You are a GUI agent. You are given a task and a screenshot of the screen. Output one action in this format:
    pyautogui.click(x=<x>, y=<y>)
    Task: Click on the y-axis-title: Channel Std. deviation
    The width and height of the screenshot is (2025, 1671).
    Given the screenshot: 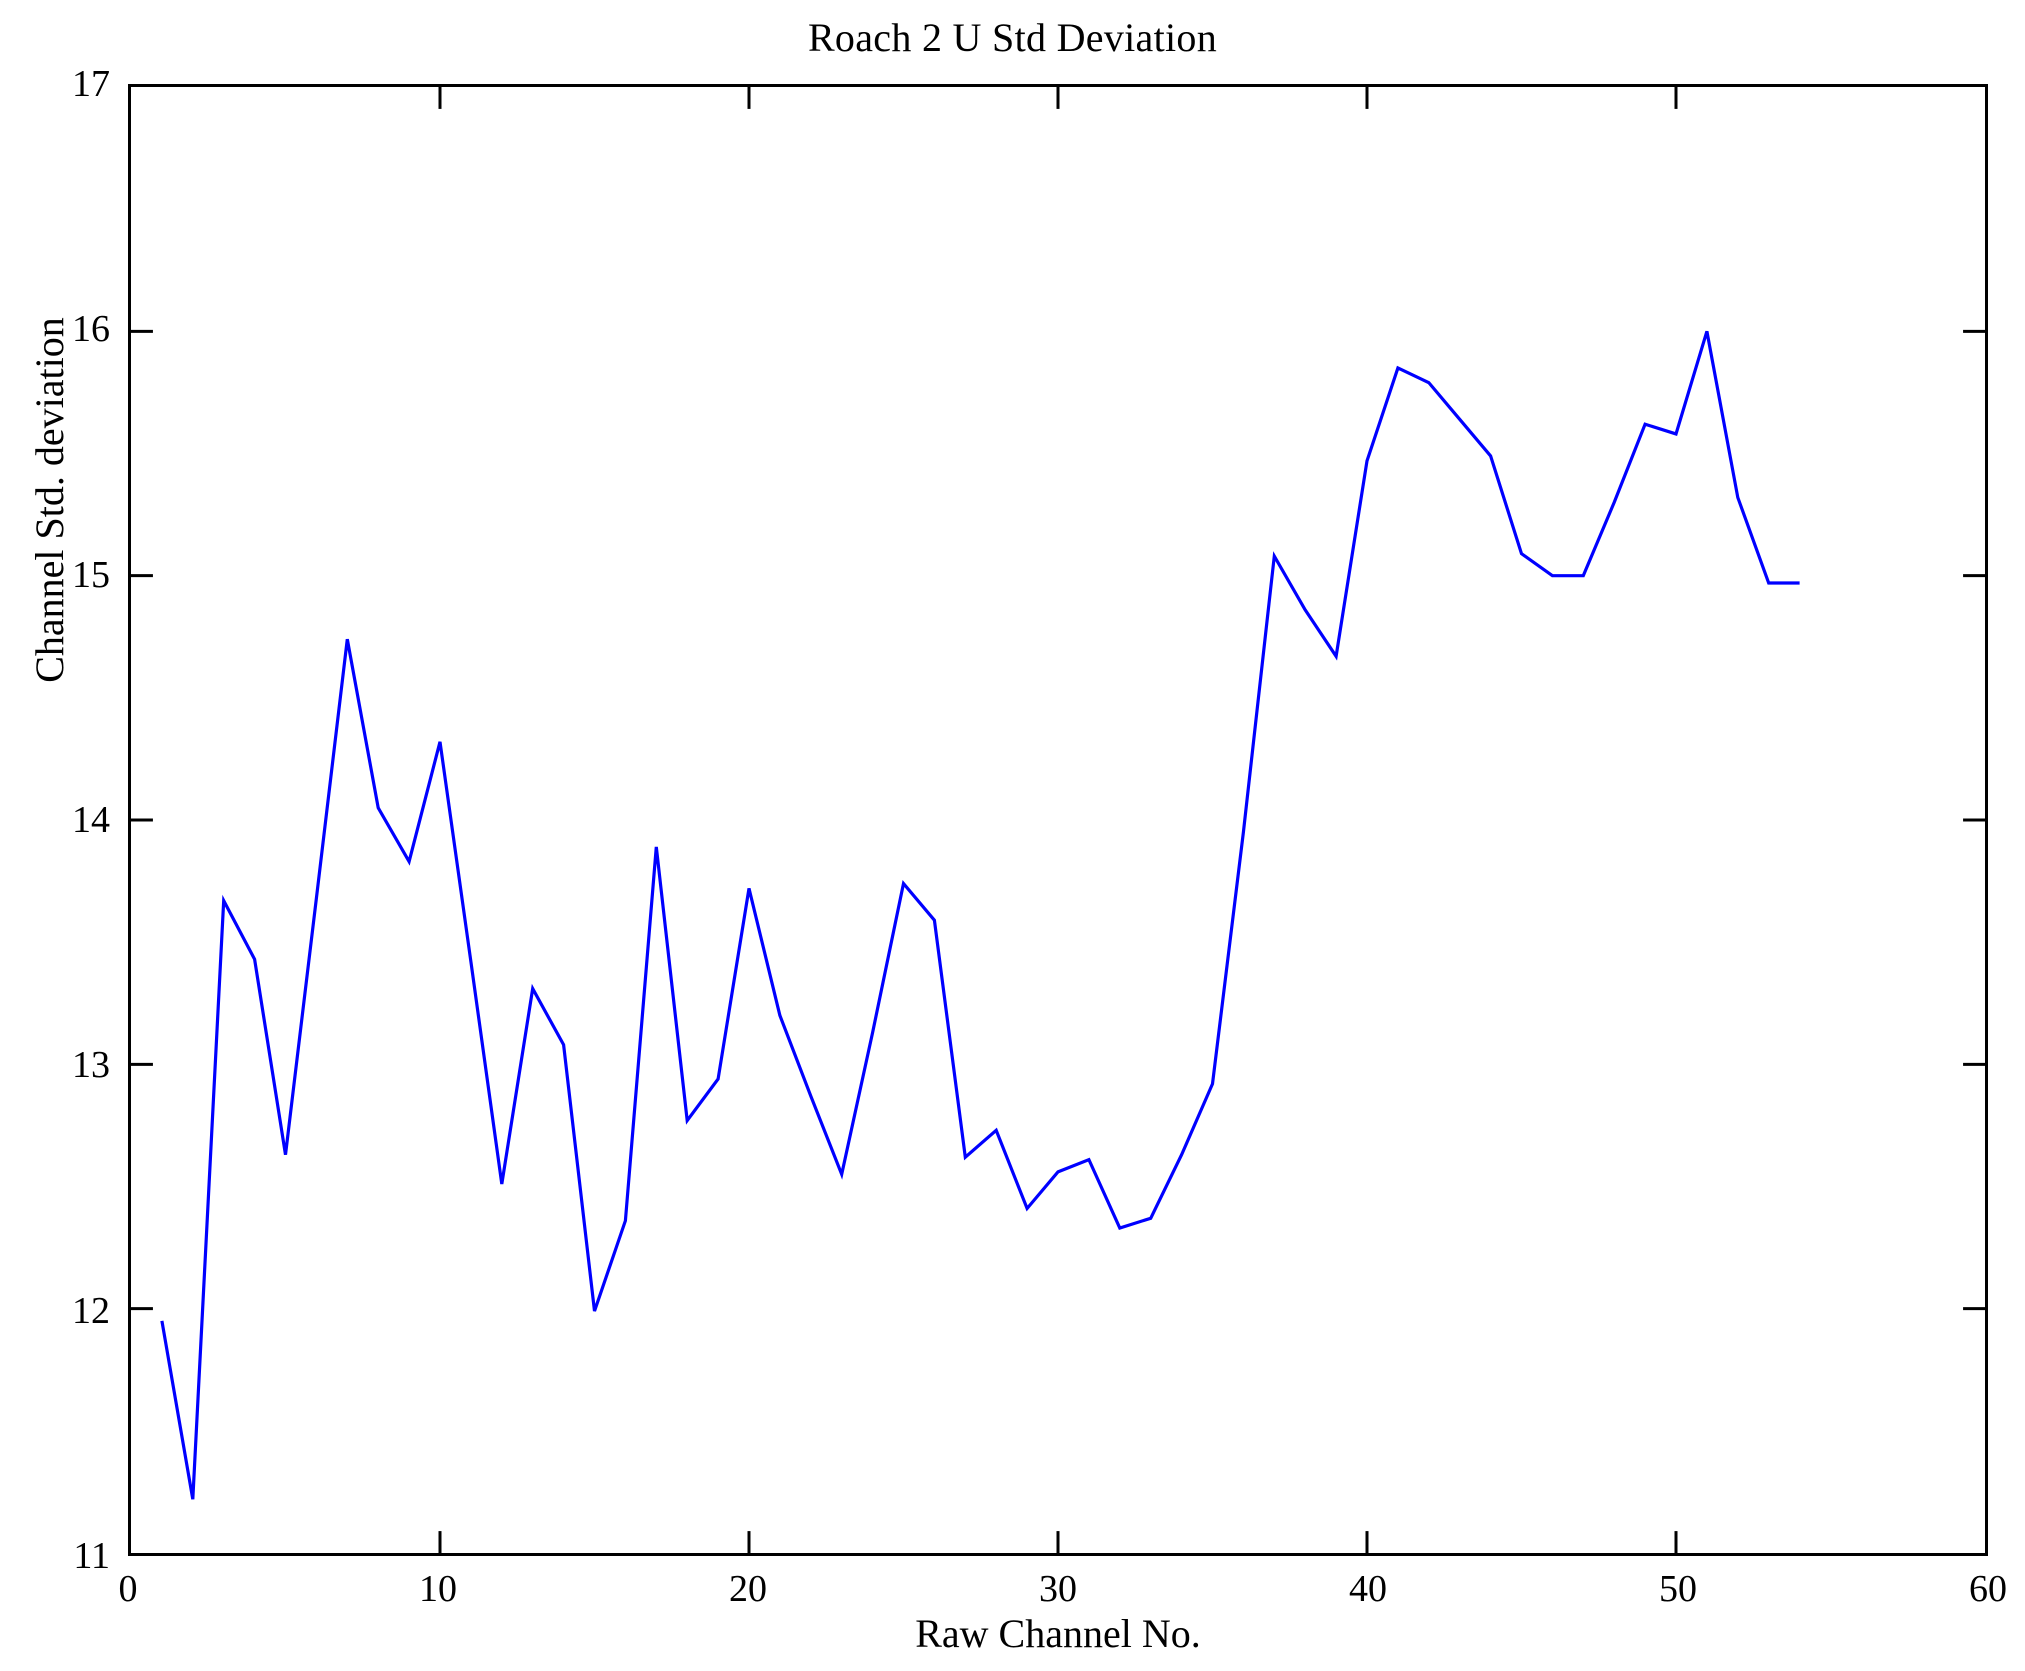 What is the action you would take?
    pyautogui.click(x=49, y=500)
    